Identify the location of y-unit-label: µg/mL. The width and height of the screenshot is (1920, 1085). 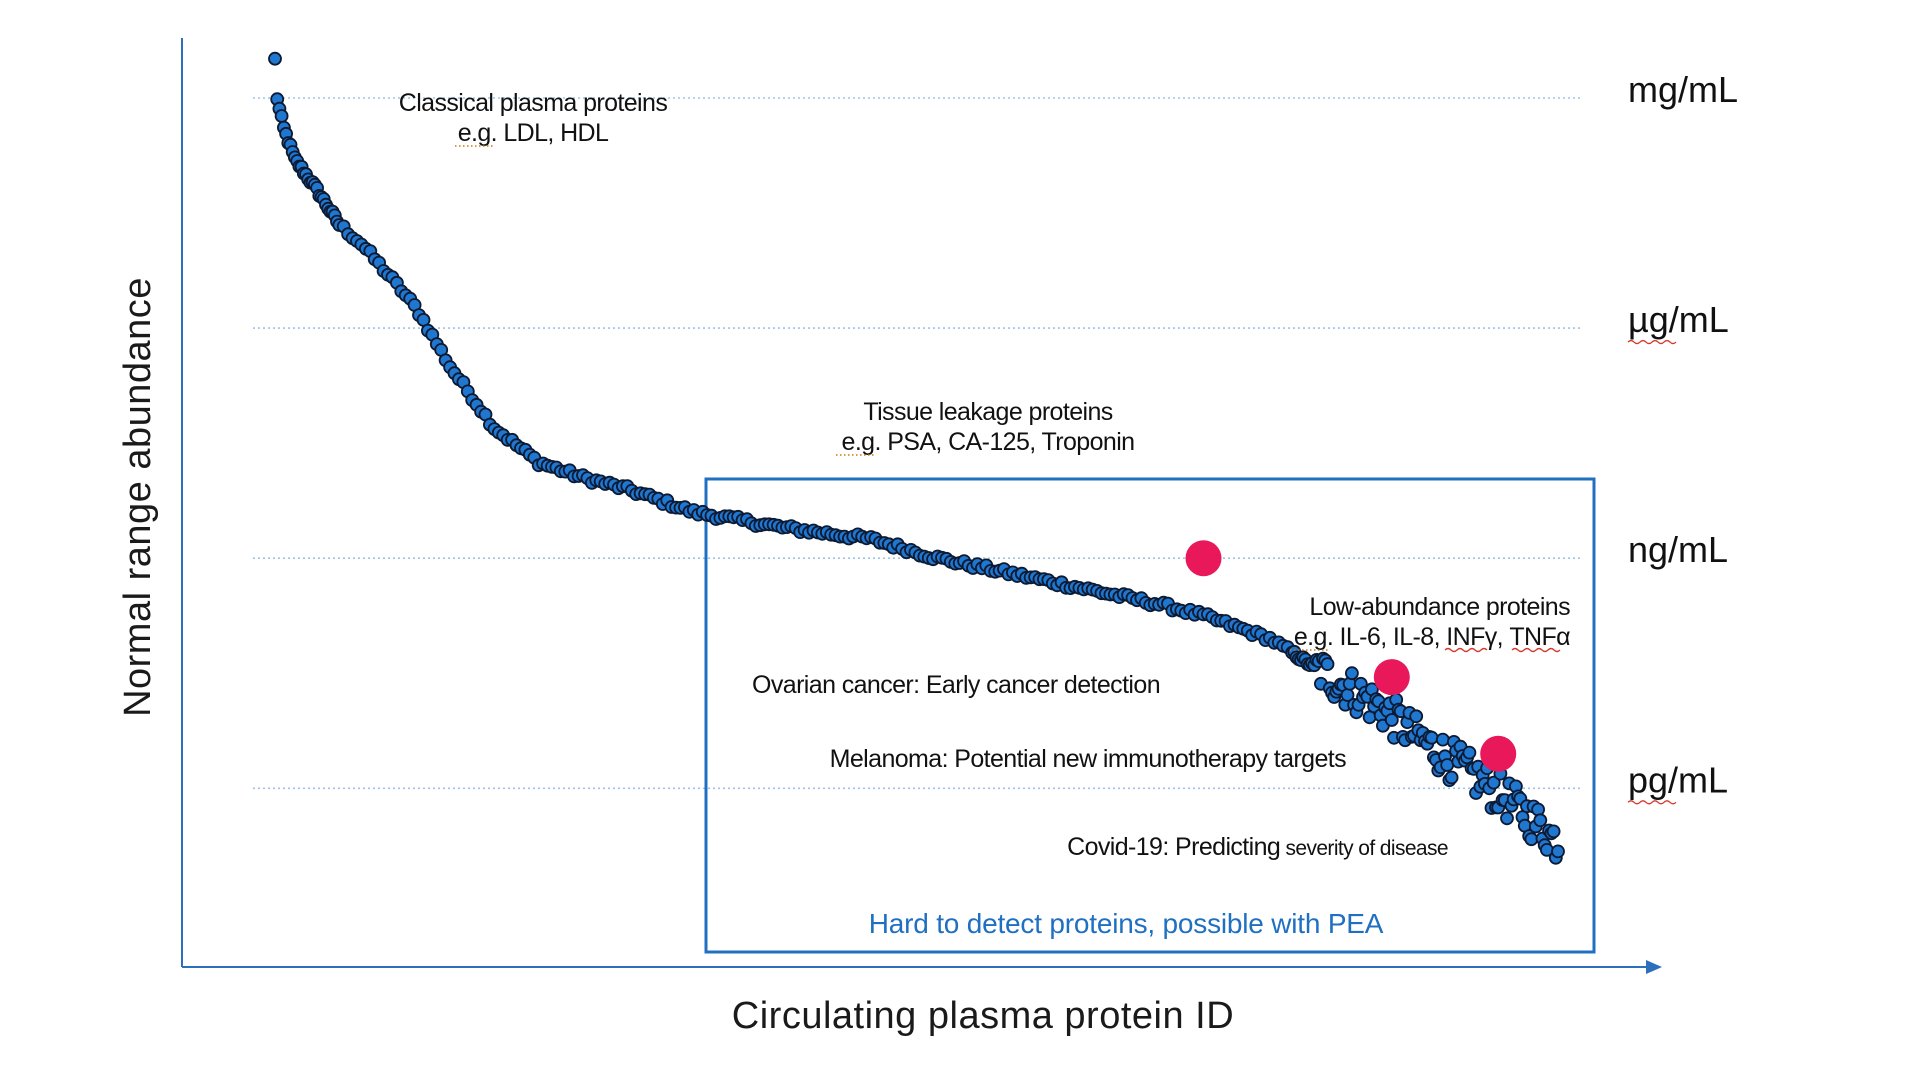
(1678, 319).